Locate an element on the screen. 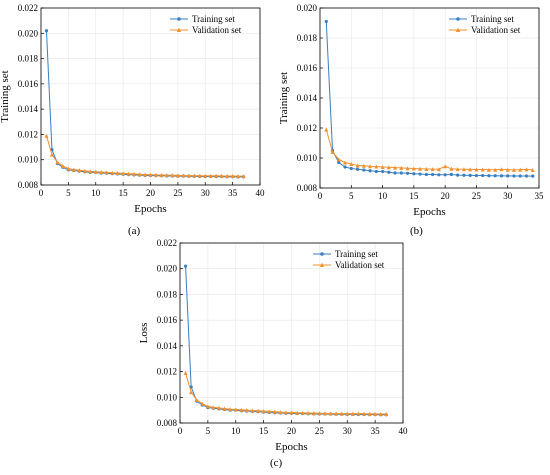  x-axis-label: Epochs is located at coordinates (291, 447).